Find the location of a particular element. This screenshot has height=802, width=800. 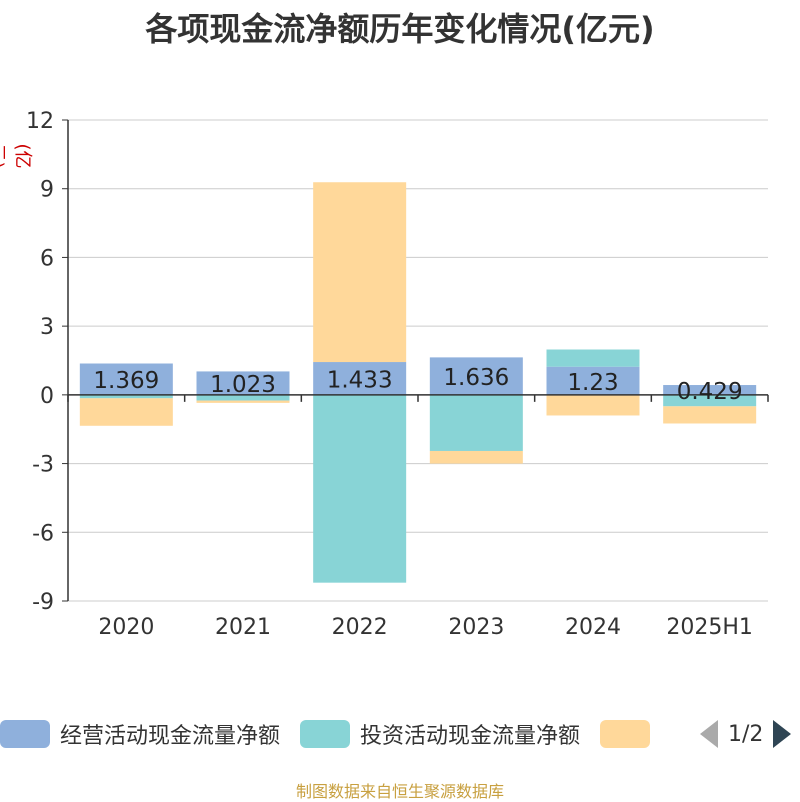

legend-item-operating: 经营活动现金流量净额 is located at coordinates (140, 734).